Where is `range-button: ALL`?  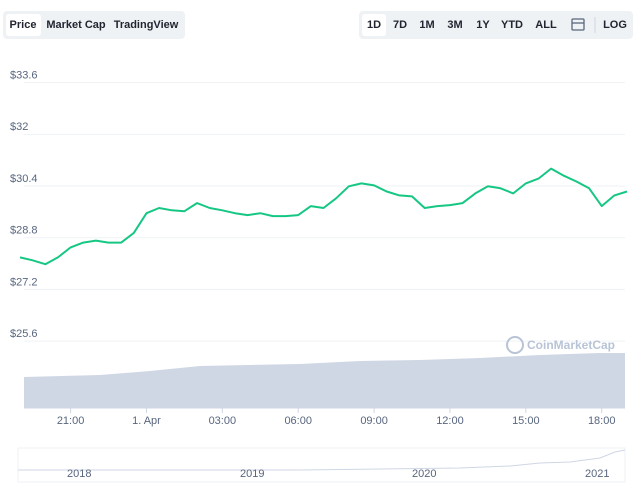 range-button: ALL is located at coordinates (546, 25).